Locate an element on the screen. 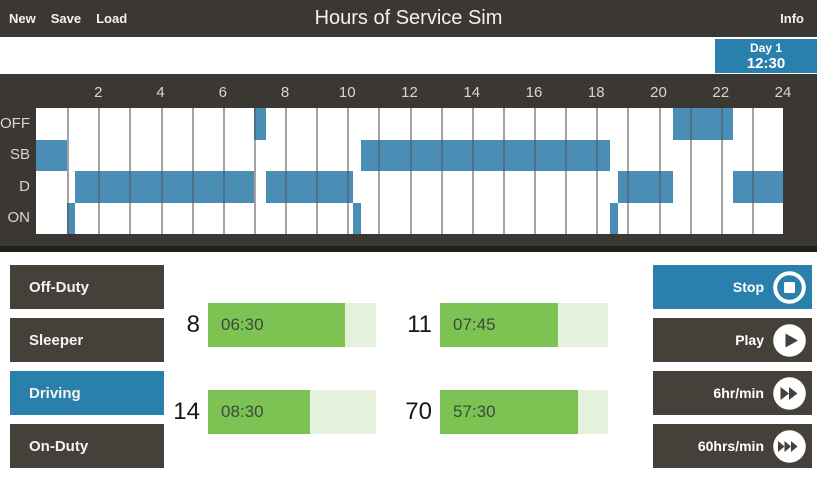 This screenshot has width=817, height=480. speed-60hrs-min-button: 60hrs/min is located at coordinates (732, 446).